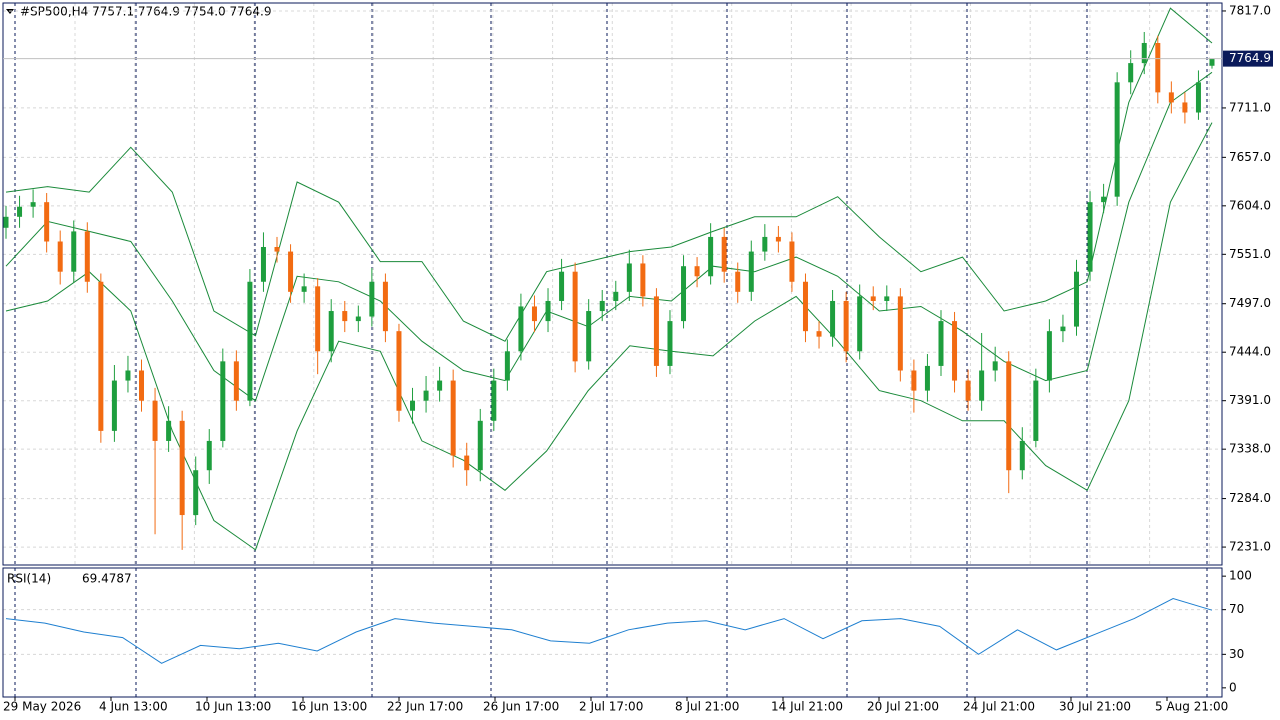 The width and height of the screenshot is (1280, 720). Describe the element at coordinates (1250, 303) in the screenshot. I see `y-tick-label: 7497.0` at that location.